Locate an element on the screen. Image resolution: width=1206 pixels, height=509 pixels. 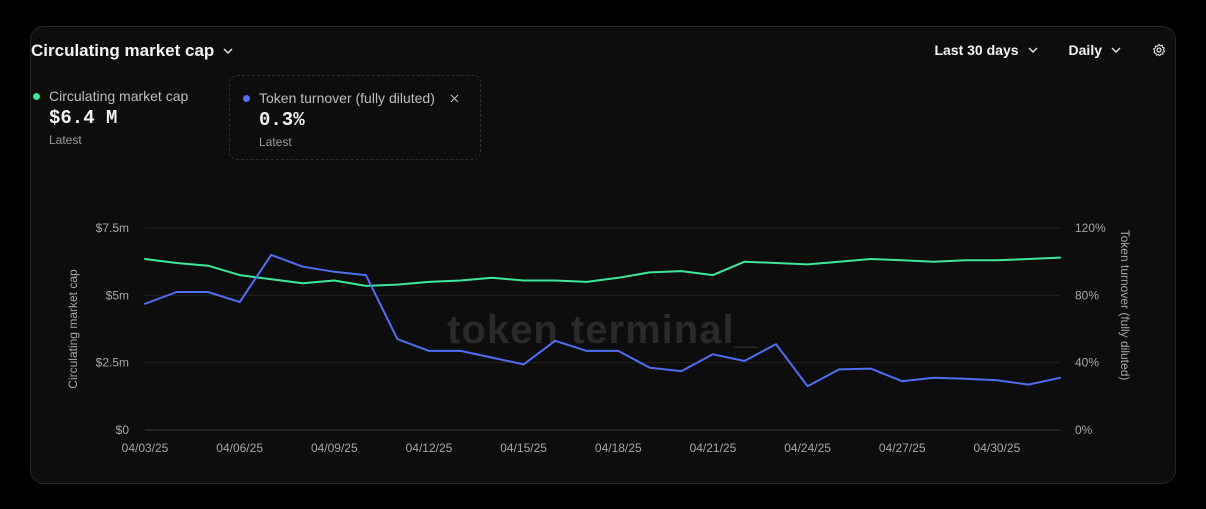
metric-selector: Circulating market cap is located at coordinates (132, 51).